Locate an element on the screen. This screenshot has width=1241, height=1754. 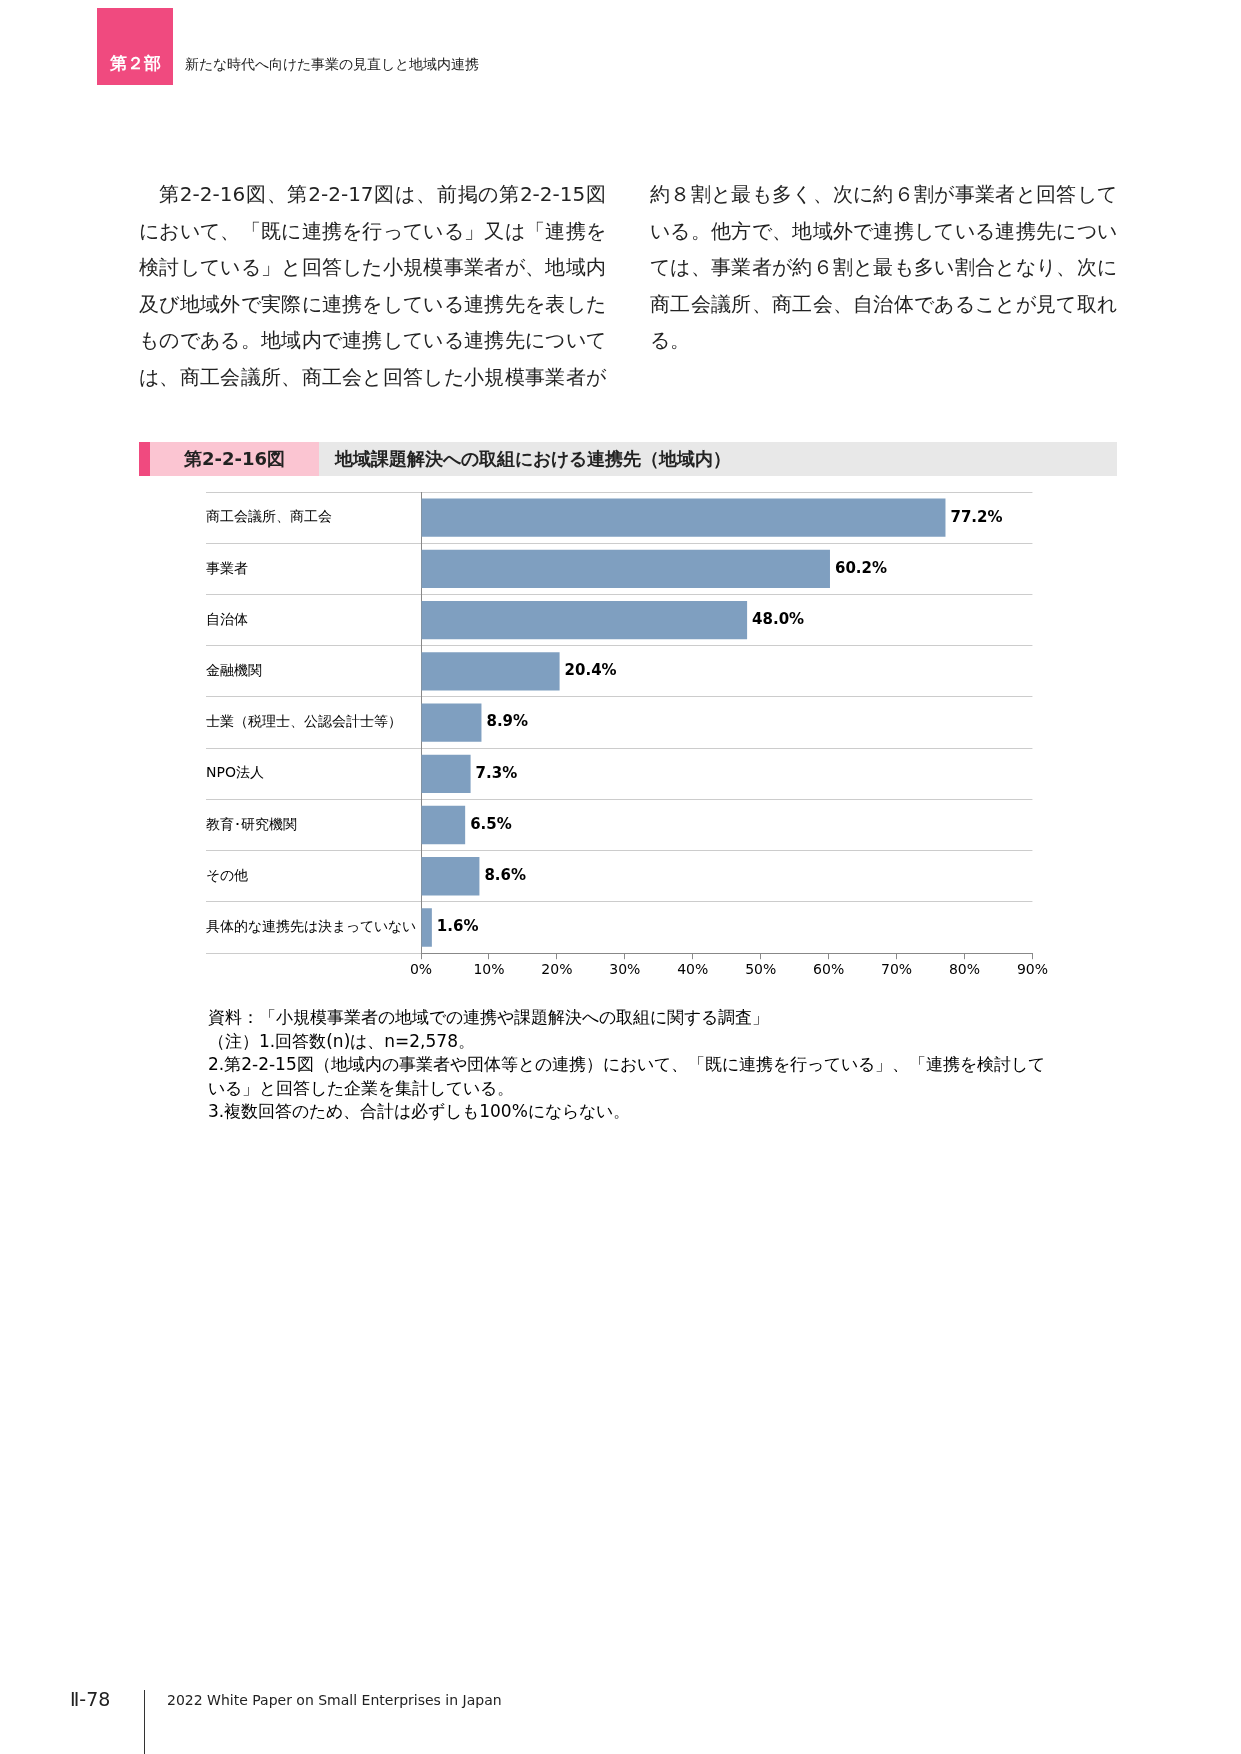
text: 2022 White Paper on Small Enterprises in Japan is located at coordinates (334, 1700).